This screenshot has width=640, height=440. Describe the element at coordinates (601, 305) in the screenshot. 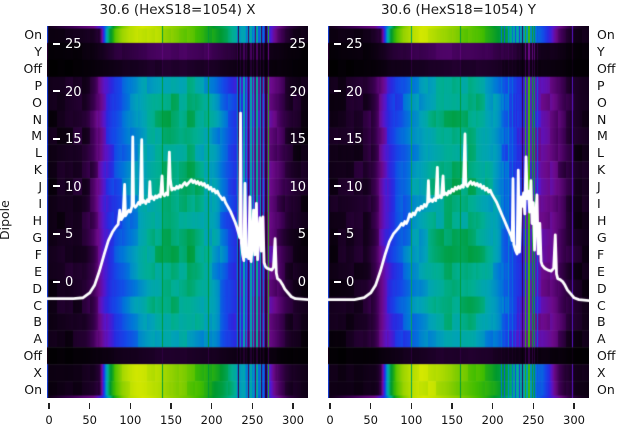

I see `row-label-right-c-16: C` at that location.